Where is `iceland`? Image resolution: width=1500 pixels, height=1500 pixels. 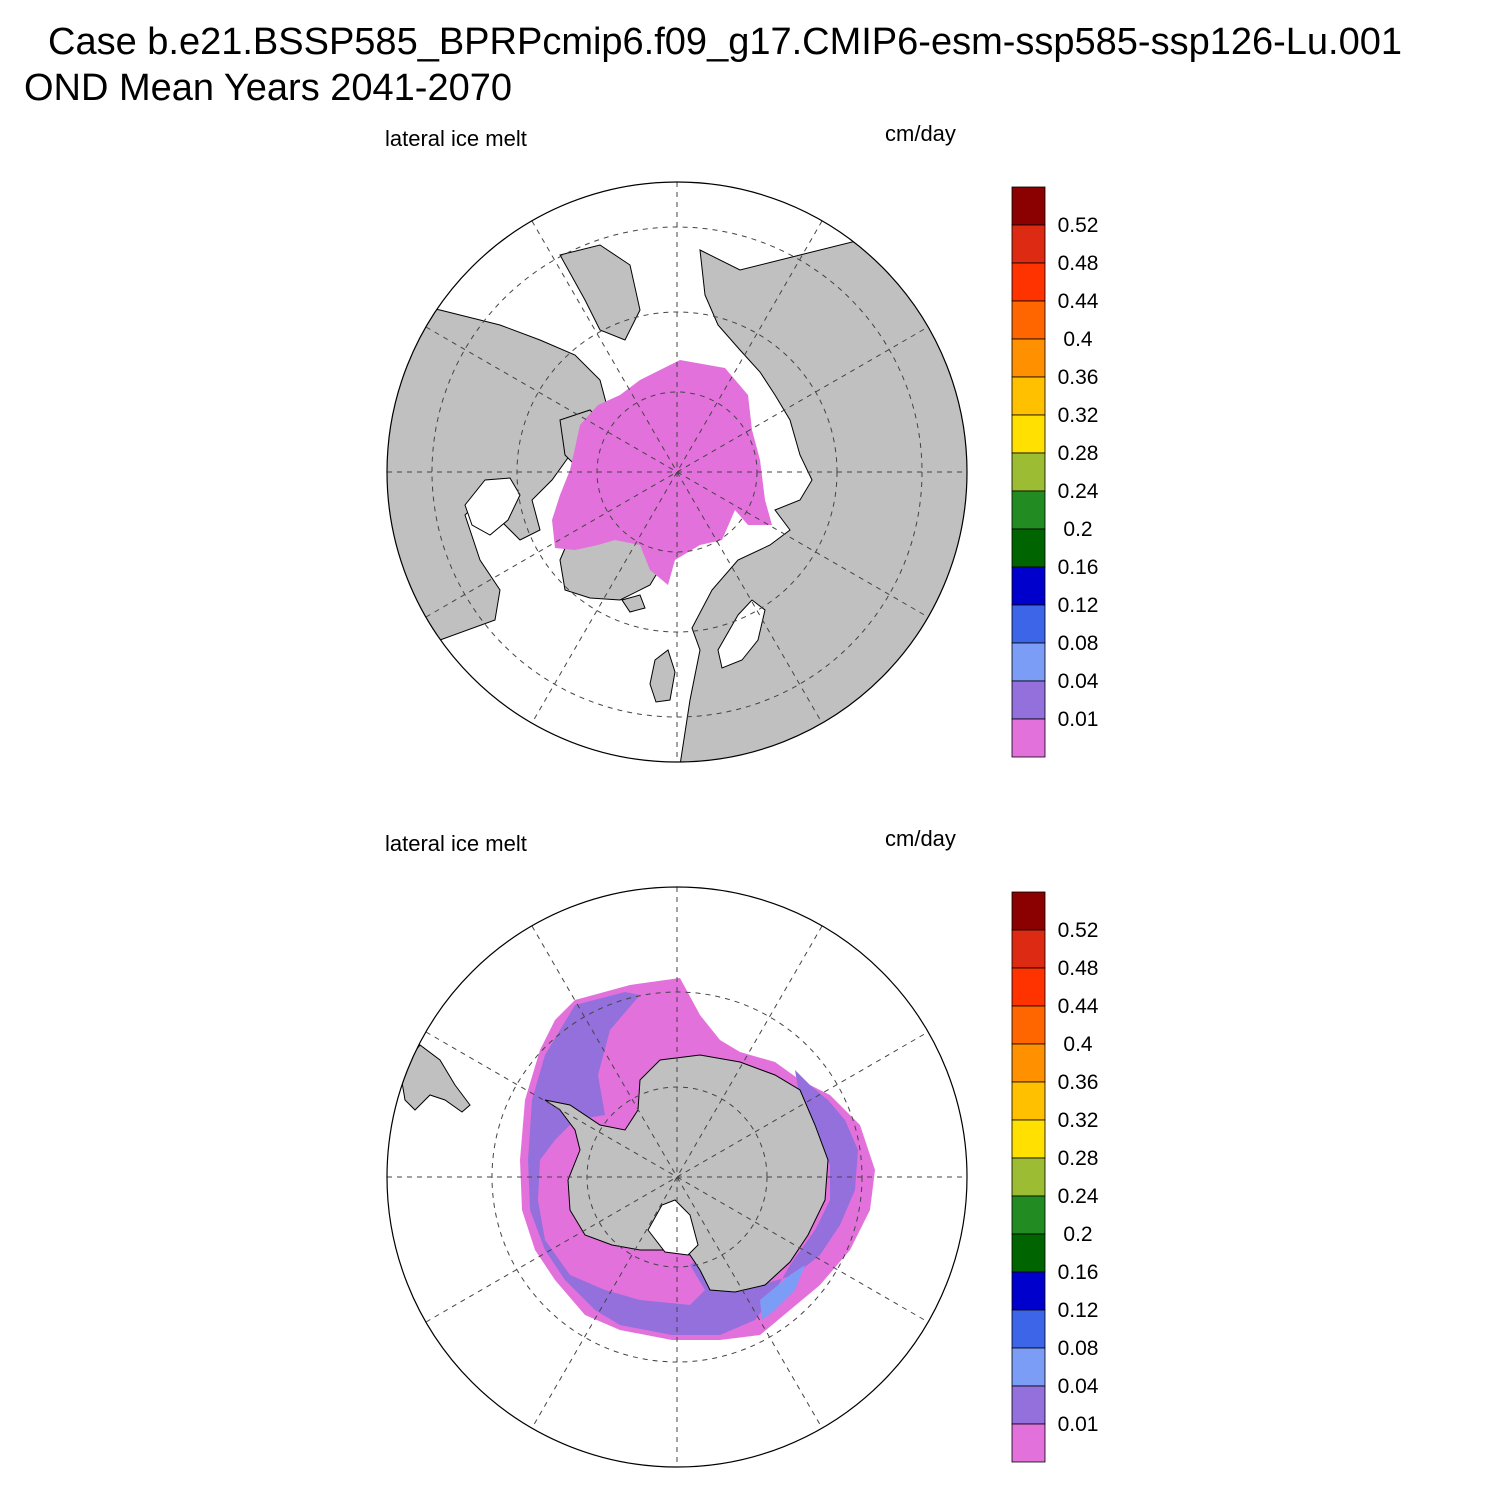
iceland is located at coordinates (633, 603).